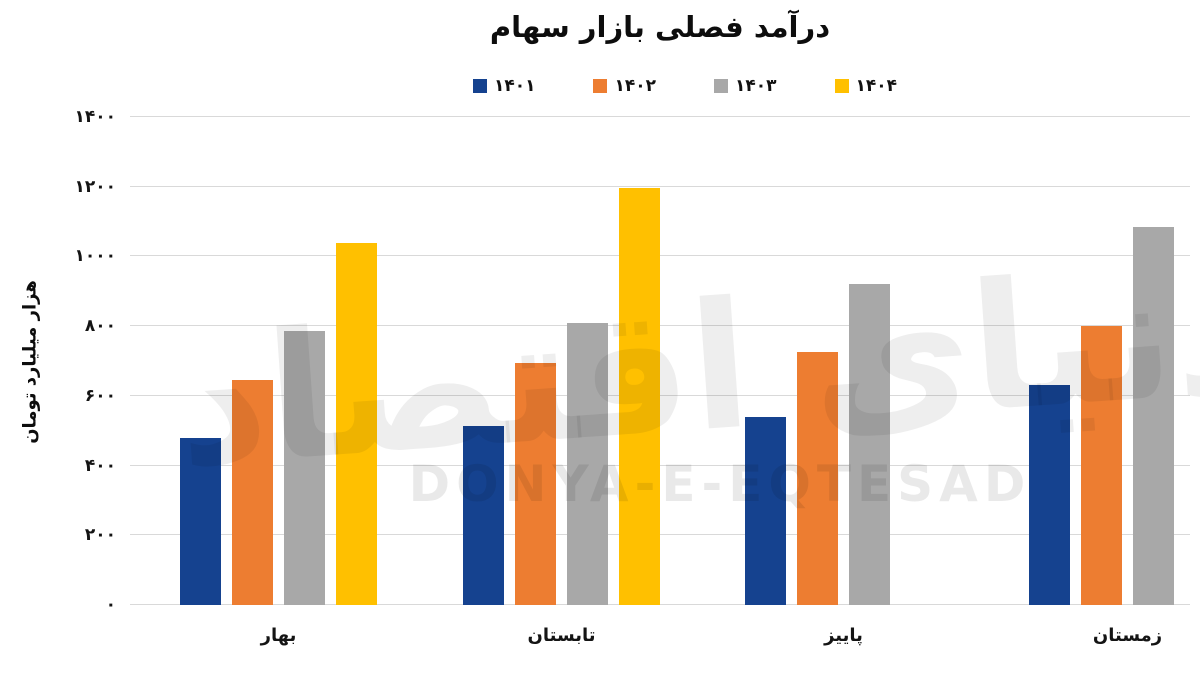  What do you see at coordinates (876, 86) in the screenshot?
I see `legend-label: ۱۴۰۴` at bounding box center [876, 86].